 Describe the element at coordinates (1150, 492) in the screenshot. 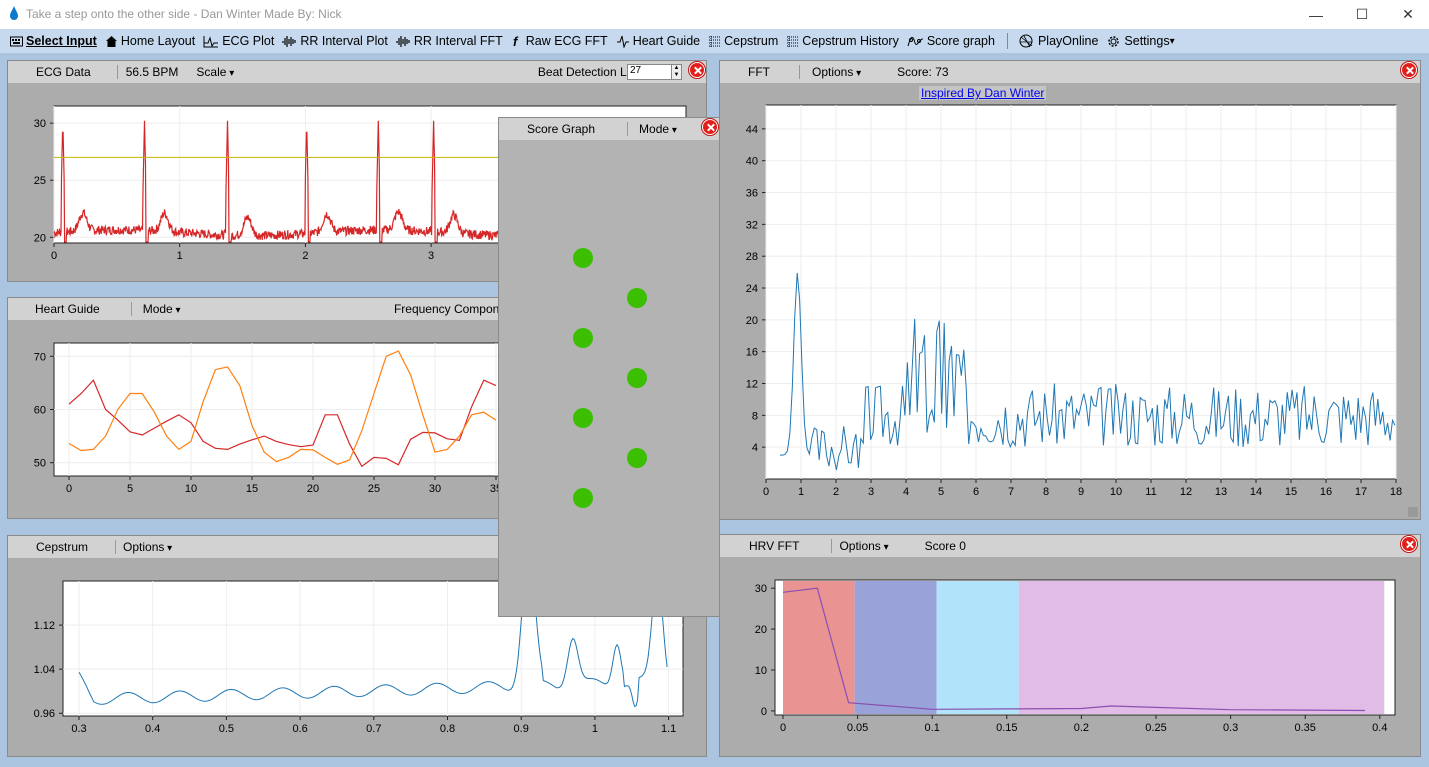

I see `x-tick-label: 11` at that location.